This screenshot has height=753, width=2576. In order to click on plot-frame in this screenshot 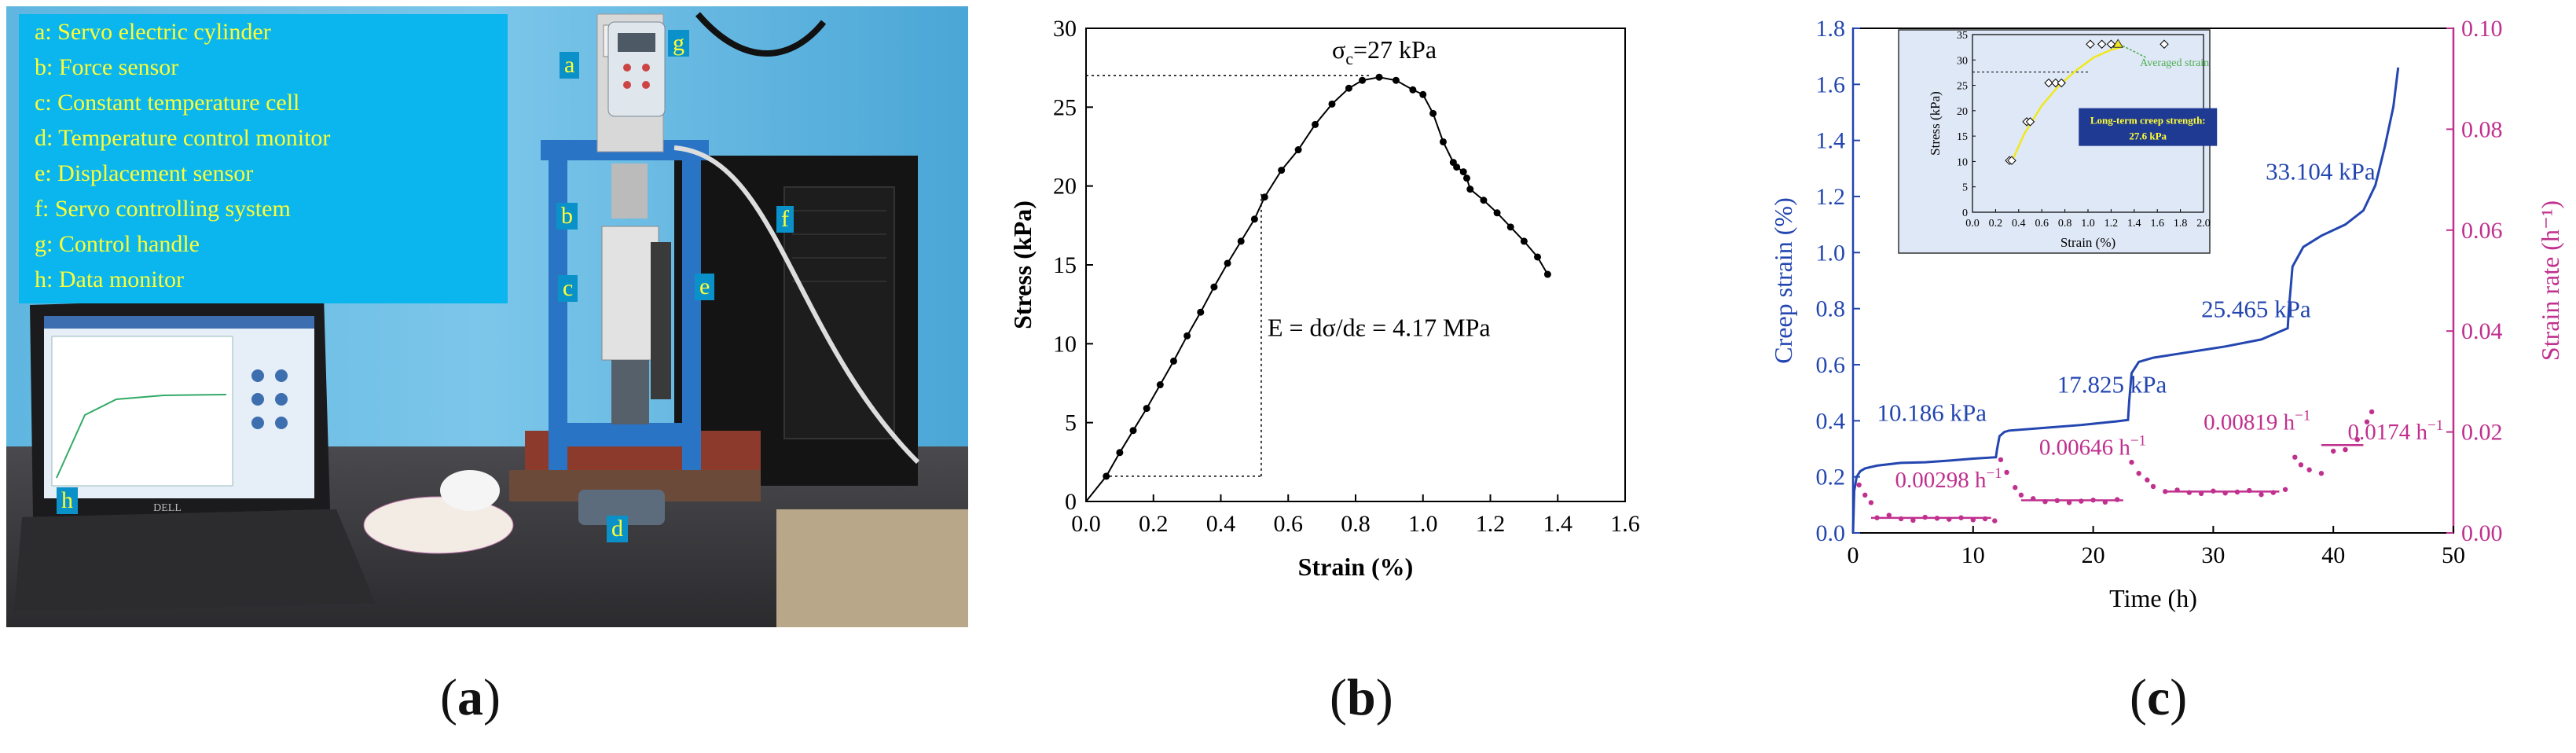, I will do `click(1355, 265)`.